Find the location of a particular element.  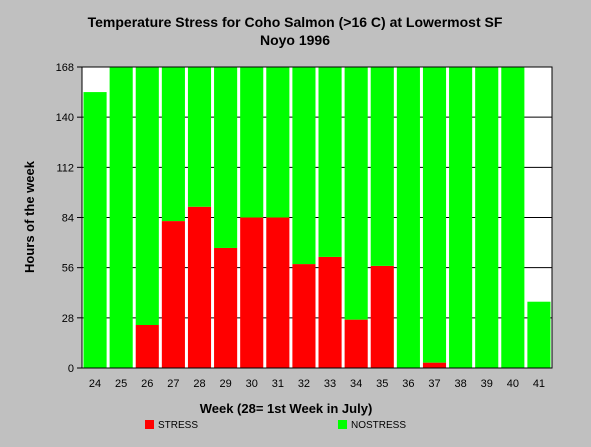

x-tick-label-40: 40 is located at coordinates (513, 384).